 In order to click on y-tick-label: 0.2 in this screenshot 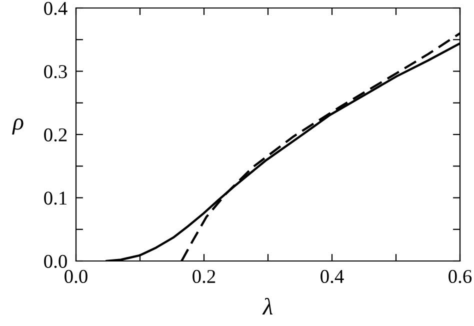, I will do `click(55, 135)`.